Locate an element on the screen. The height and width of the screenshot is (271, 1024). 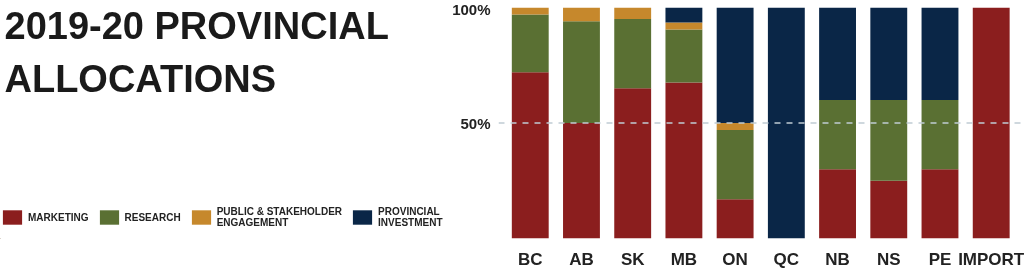
legend-label: PUBLIC & STAKEHOLDER ENGAGEMENT is located at coordinates (279, 217).